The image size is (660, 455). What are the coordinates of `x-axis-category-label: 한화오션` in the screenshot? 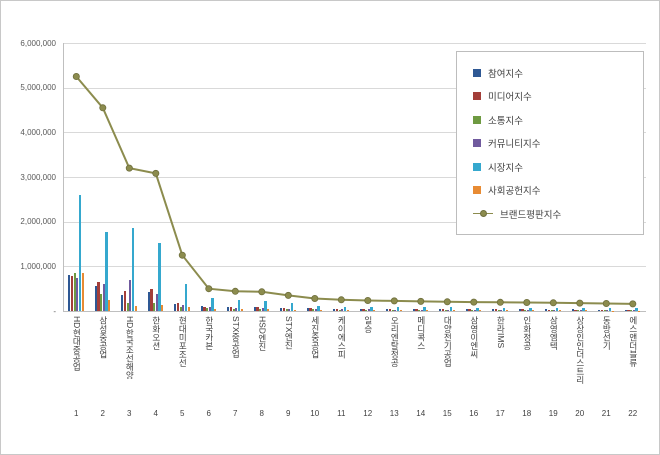 It's located at (156, 333).